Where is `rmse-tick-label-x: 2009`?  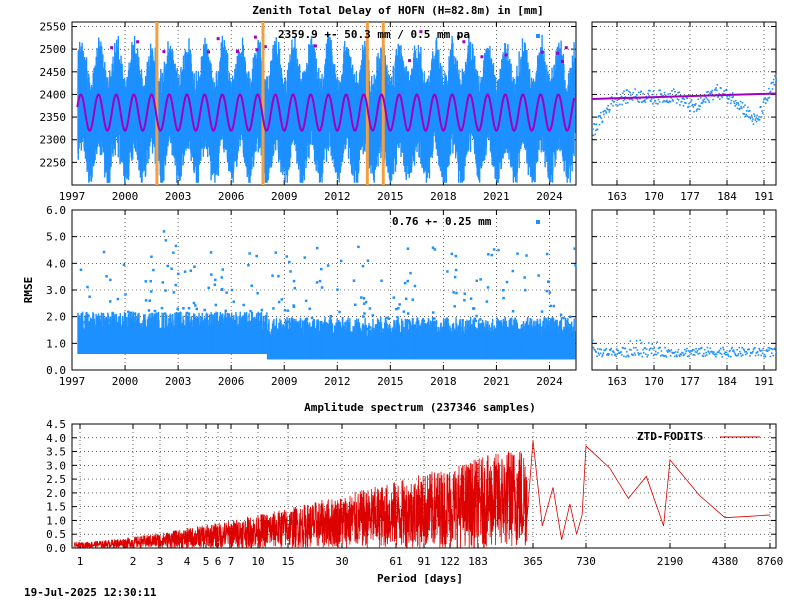 rmse-tick-label-x: 2009 is located at coordinates (284, 381).